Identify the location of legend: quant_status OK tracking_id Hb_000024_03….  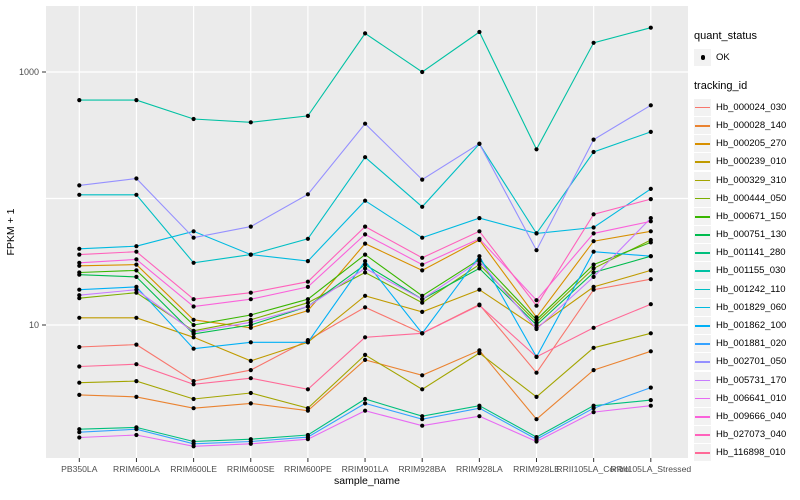
(747, 253).